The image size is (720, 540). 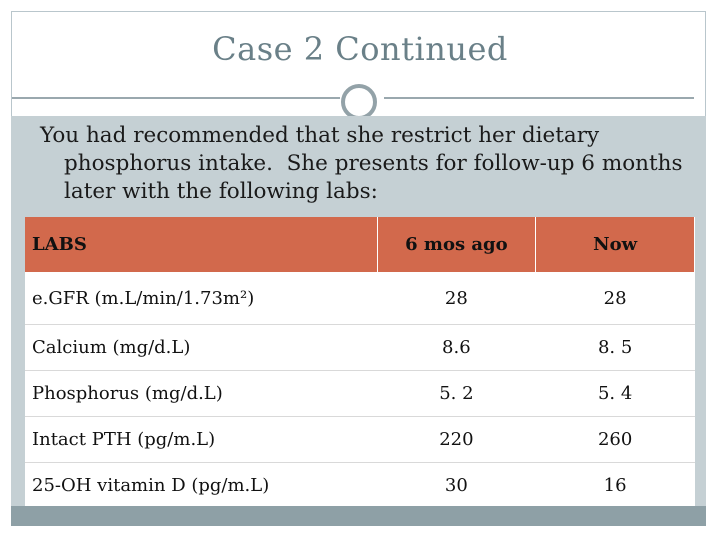 I want to click on table-row: Calcium (mg/d.L) 8.6 8. 5, so click(x=360, y=347).